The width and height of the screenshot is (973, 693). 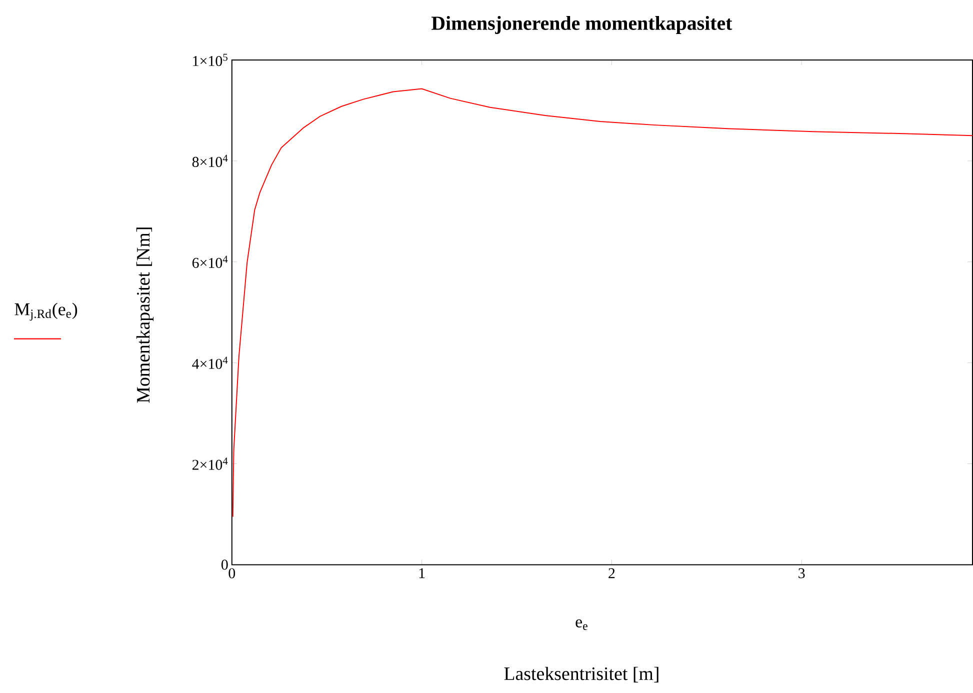 What do you see at coordinates (46, 311) in the screenshot?
I see `text: M$_{j.Rd}$(e$_{e}$)` at bounding box center [46, 311].